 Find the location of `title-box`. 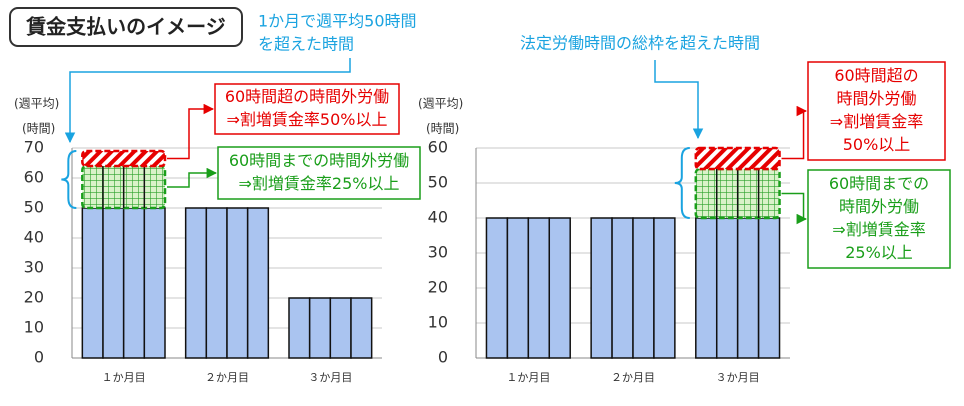

title-box is located at coordinates (126, 27).